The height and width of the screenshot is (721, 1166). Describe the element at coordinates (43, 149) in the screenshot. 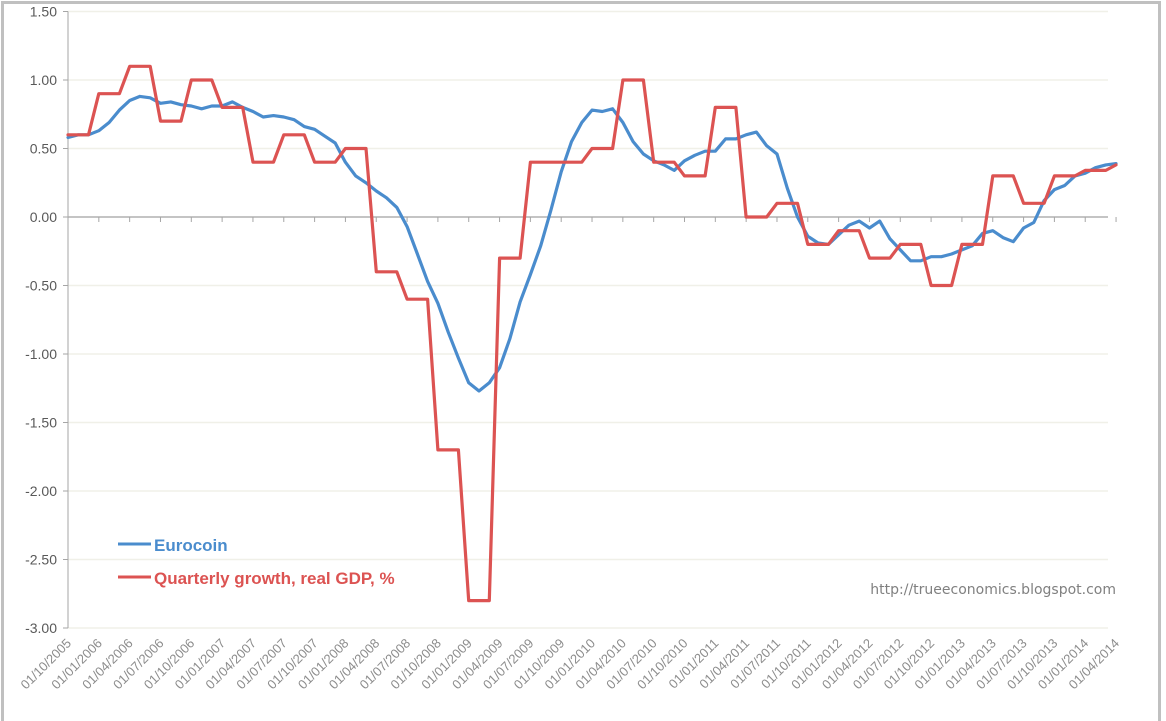

I see `y-tick-label: 0.50` at that location.